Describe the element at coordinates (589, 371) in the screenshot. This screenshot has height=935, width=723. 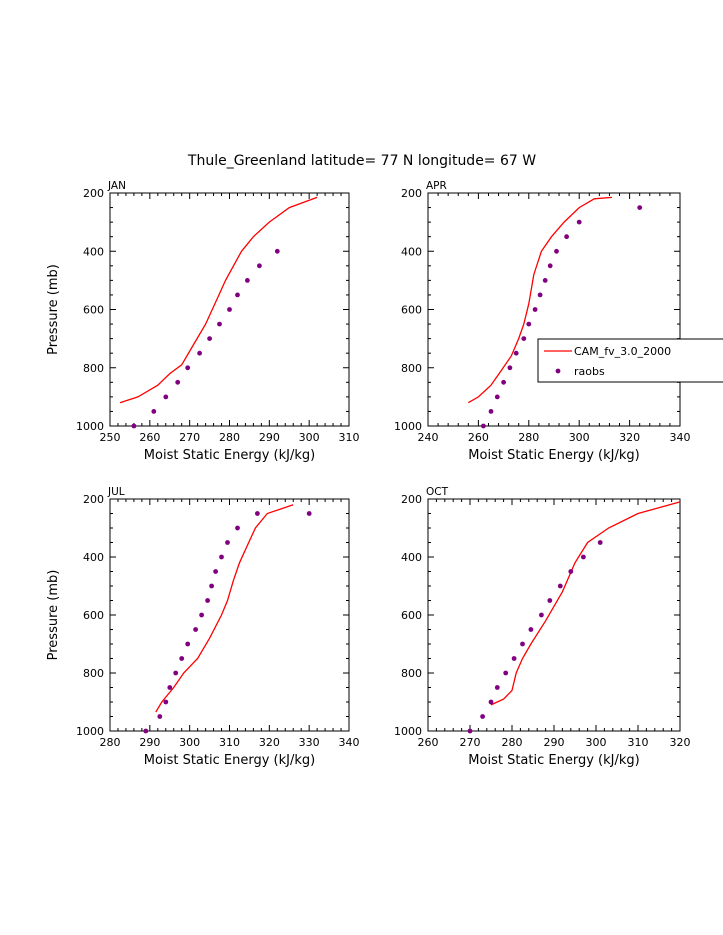
I see `legend-raobs-label: raobs` at that location.